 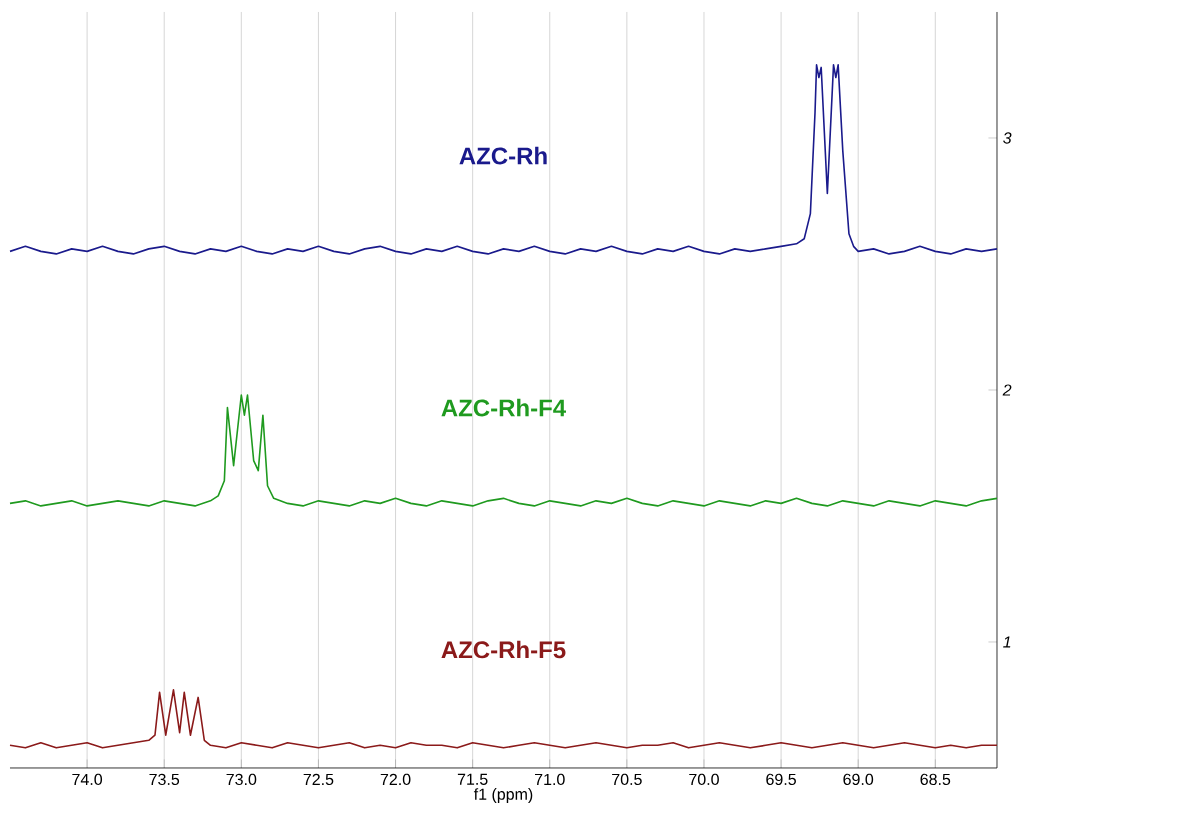 What do you see at coordinates (1007, 138) in the screenshot?
I see `y-tick-label: 3` at bounding box center [1007, 138].